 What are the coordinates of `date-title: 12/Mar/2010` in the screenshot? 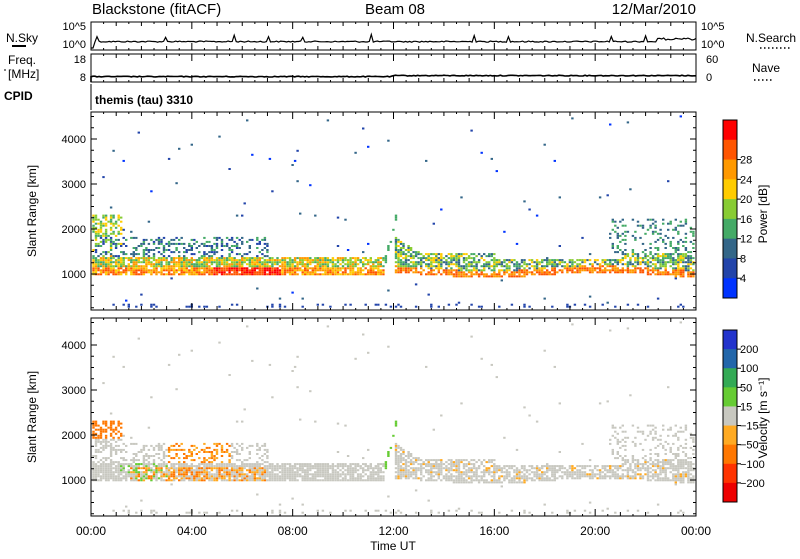 It's located at (654, 9).